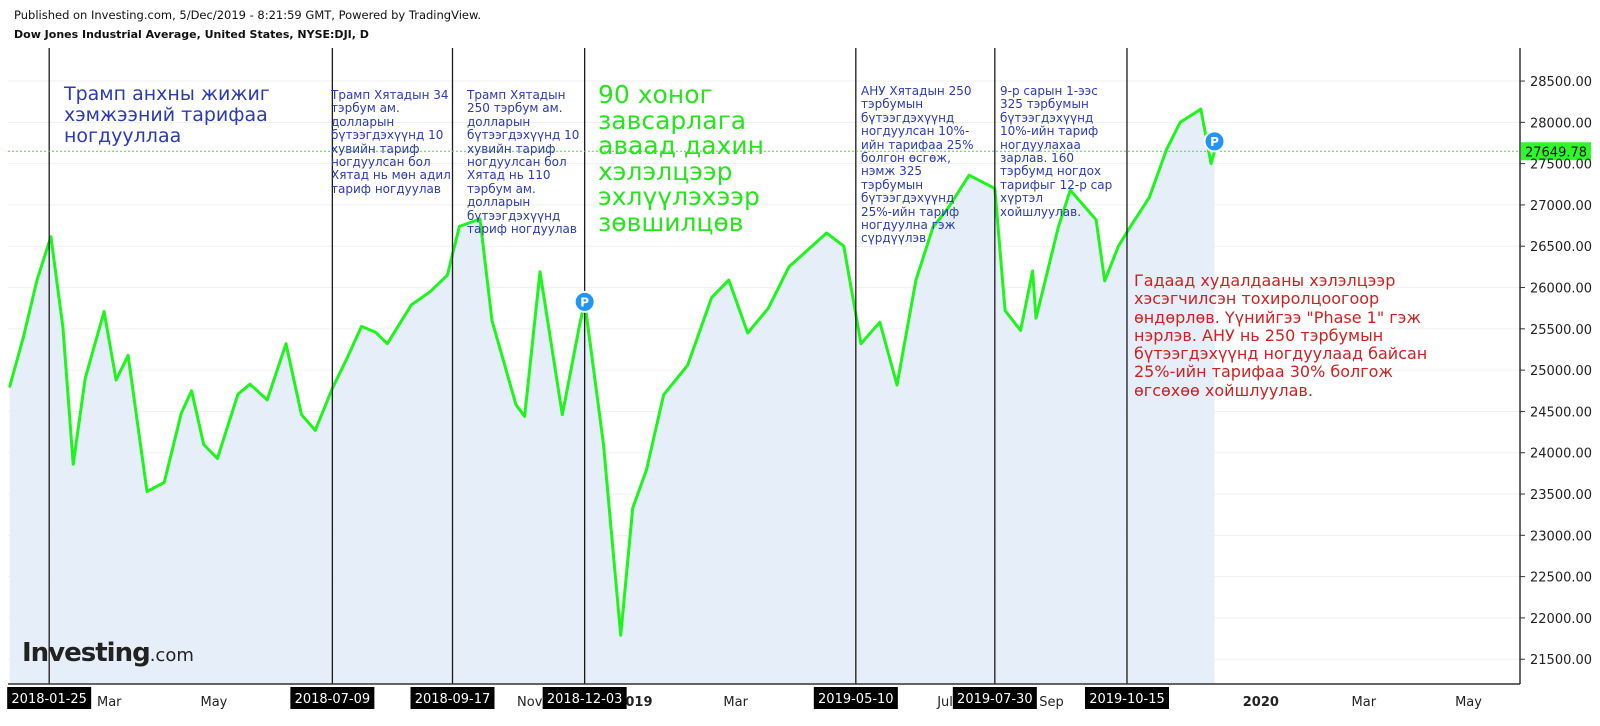 This screenshot has width=1600, height=726. Describe the element at coordinates (86, 653) in the screenshot. I see `logo-wordmark: Investing` at that location.